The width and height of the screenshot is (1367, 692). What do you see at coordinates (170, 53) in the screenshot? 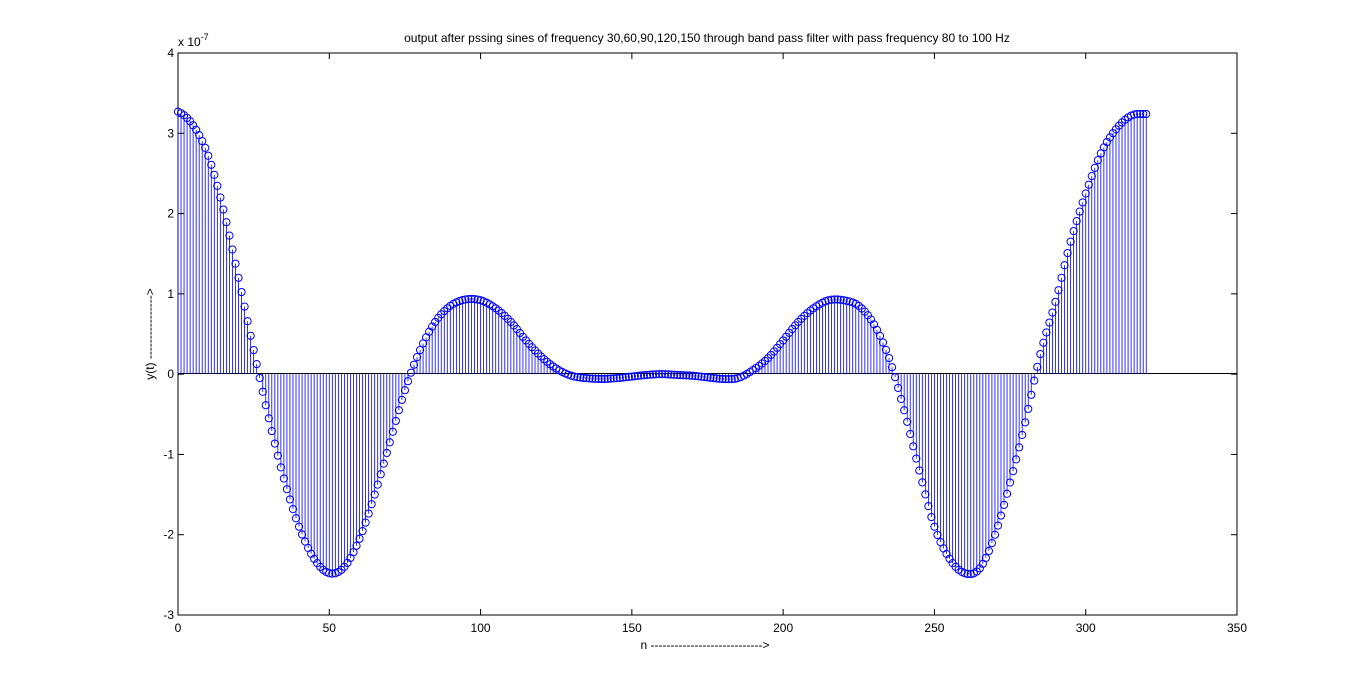
I see `y-tick-label: 4` at bounding box center [170, 53].